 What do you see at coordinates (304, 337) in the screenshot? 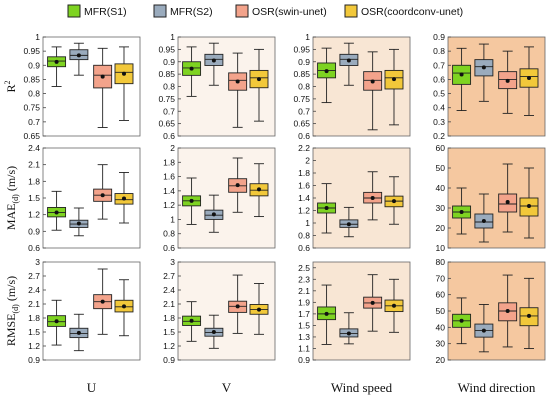
I see `y-tick-label: 1.3` at bounding box center [304, 337].